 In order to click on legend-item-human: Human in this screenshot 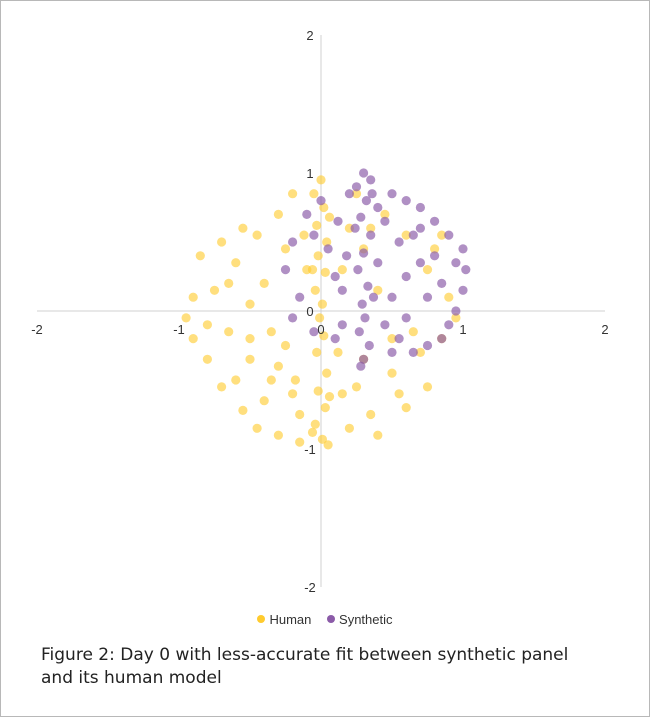, I will do `click(284, 619)`.